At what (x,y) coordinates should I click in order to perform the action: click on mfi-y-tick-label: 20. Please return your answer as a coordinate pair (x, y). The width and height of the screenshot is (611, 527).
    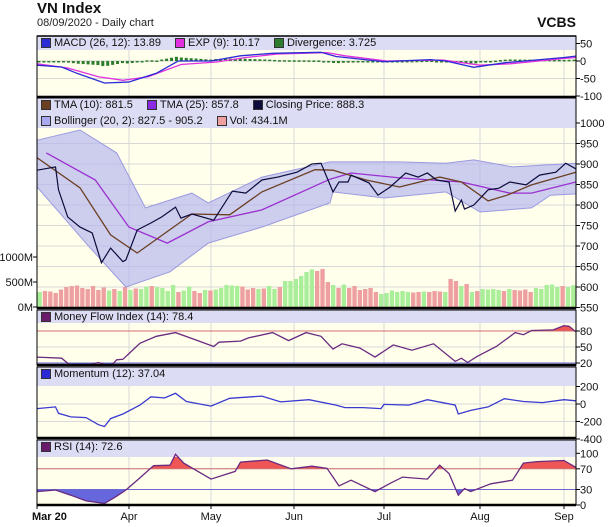
    Looking at the image, I should click on (586, 364).